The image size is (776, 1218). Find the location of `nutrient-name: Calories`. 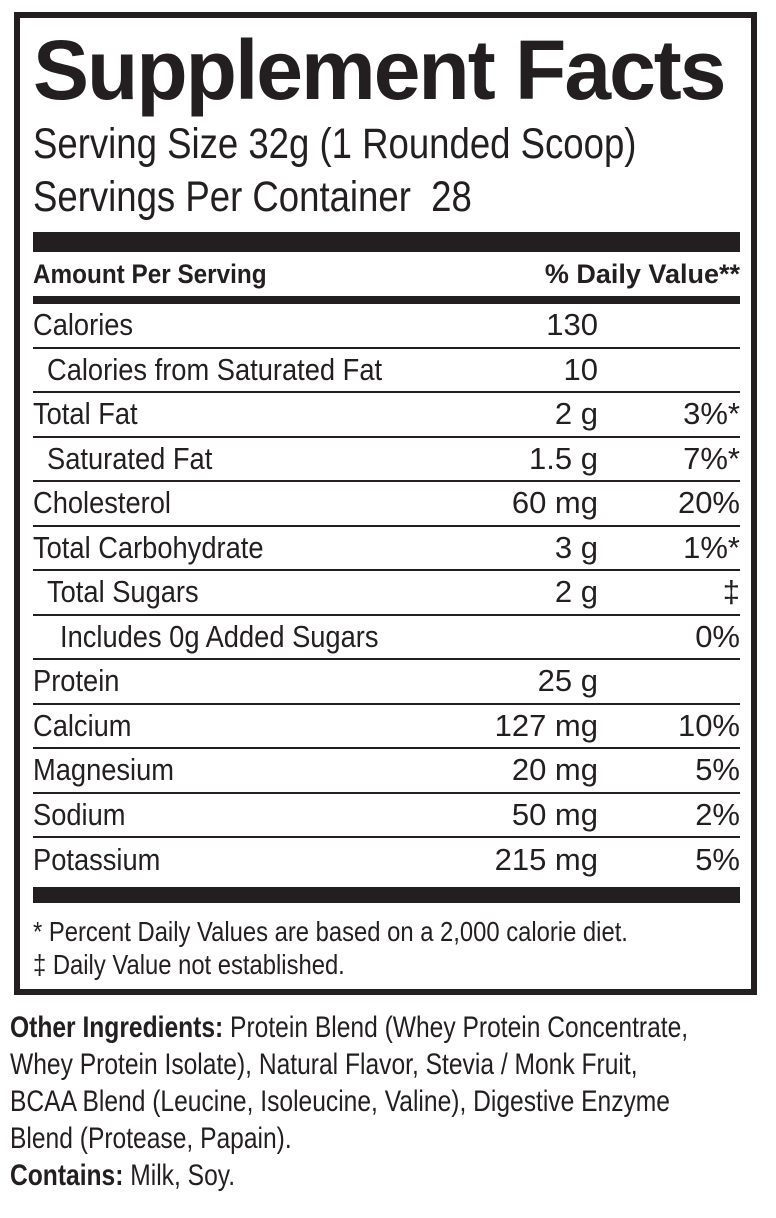

nutrient-name: Calories is located at coordinates (83, 325).